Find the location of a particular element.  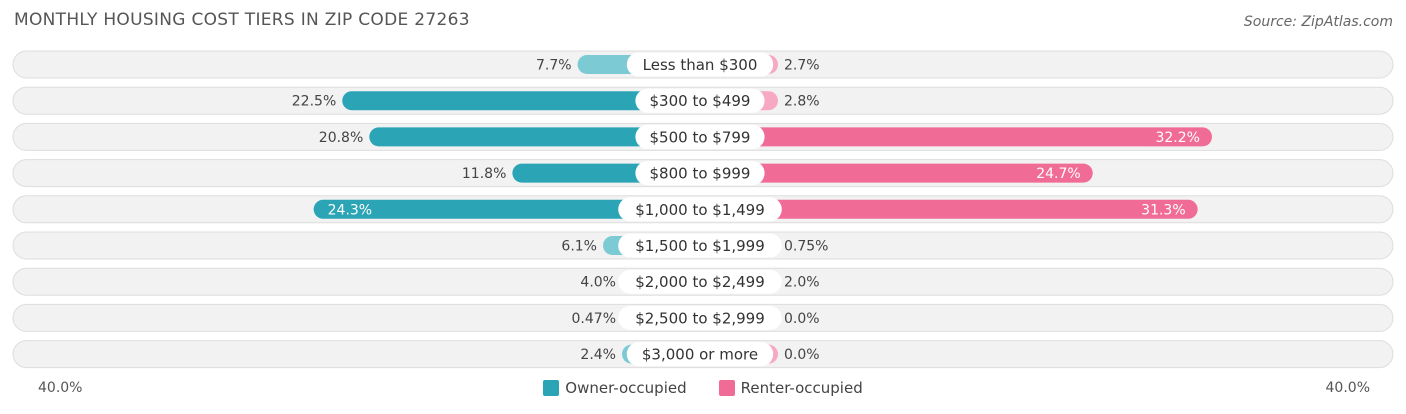

chart-row: 4.0% 2.0% $2,000 to $2,499 is located at coordinates (703, 281).